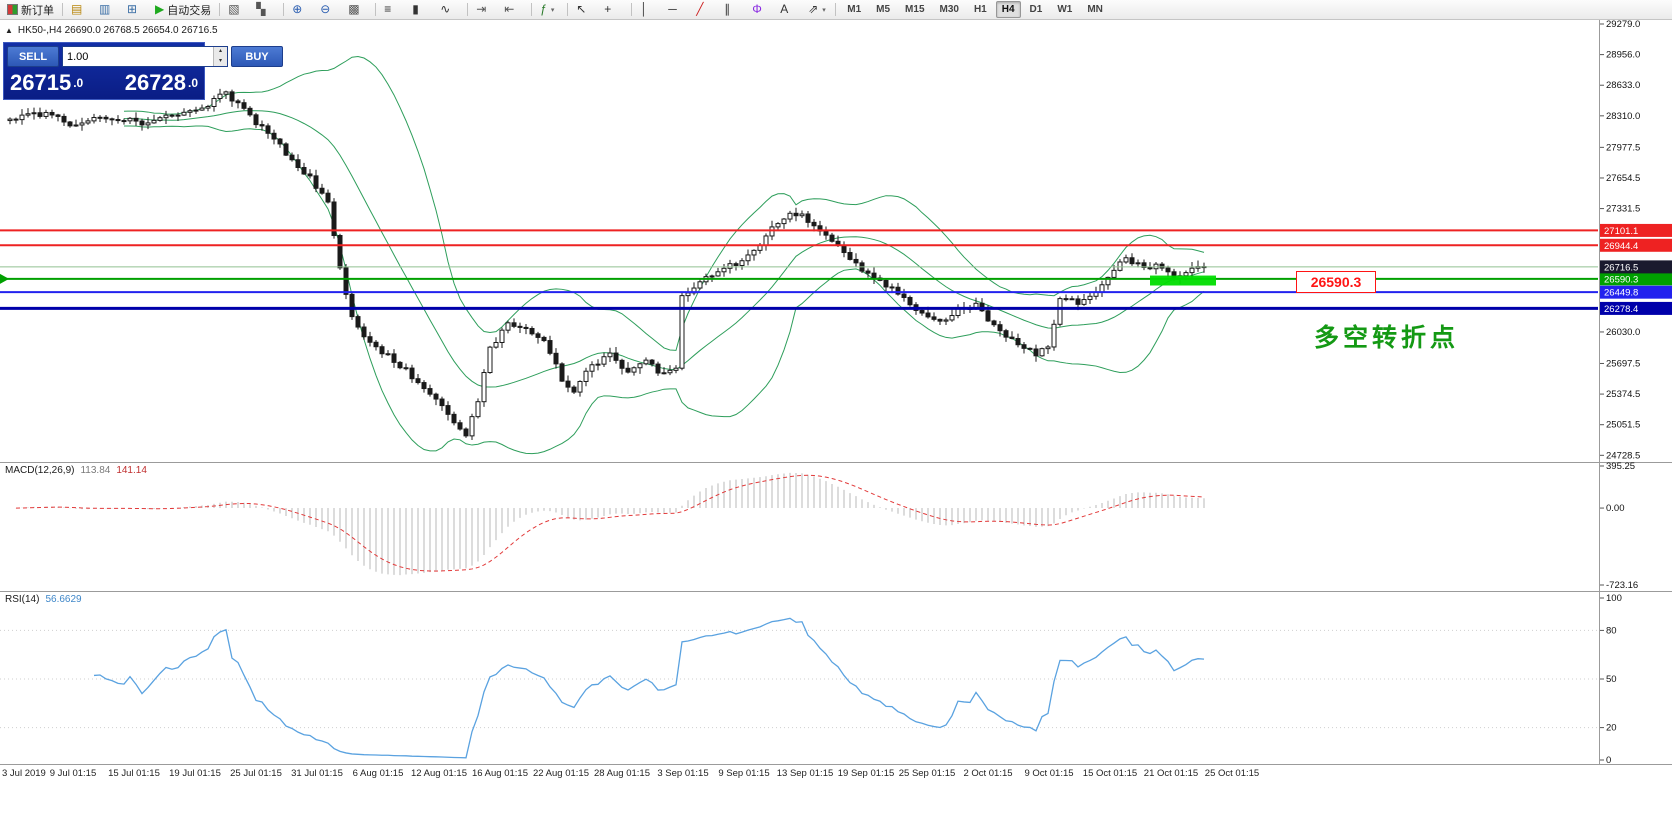 Image resolution: width=1672 pixels, height=835 pixels. I want to click on horizontal-line-button: ─, so click(677, 9).